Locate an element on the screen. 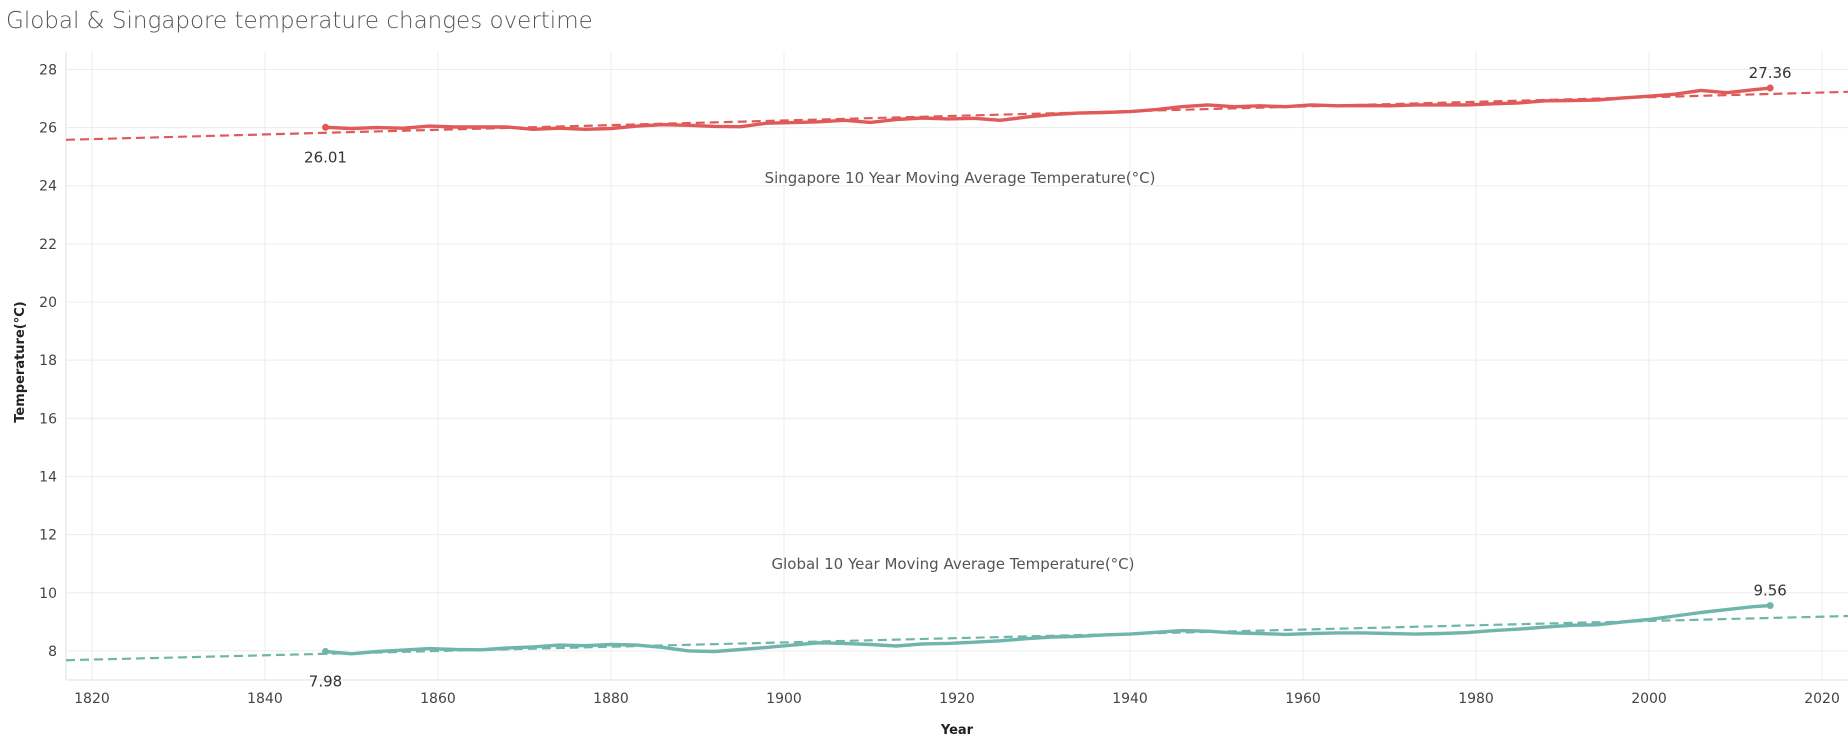  y-tick-label: 28 is located at coordinates (48, 70).